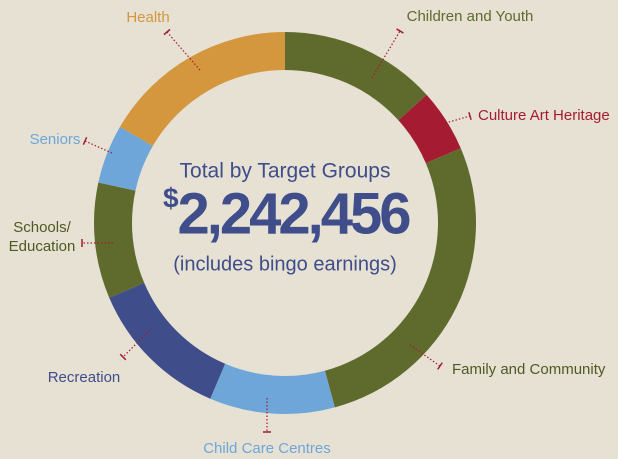  What do you see at coordinates (55, 139) in the screenshot?
I see `legend-label: Seniors` at bounding box center [55, 139].